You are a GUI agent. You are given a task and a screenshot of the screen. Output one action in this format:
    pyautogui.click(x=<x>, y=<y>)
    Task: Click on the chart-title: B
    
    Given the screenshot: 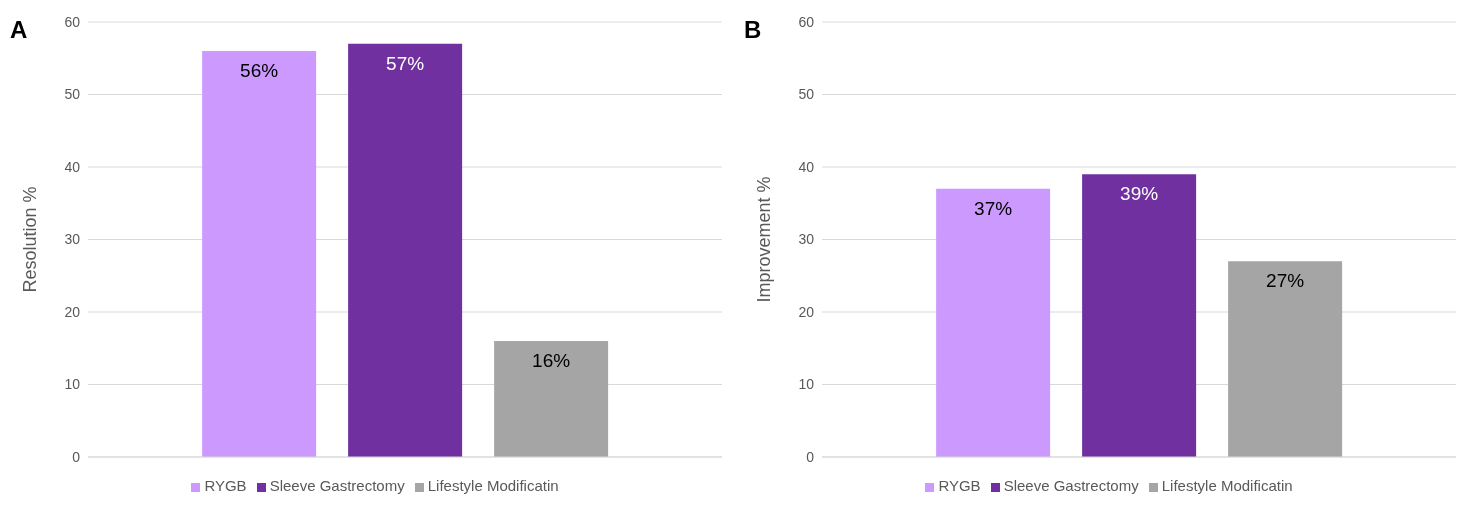 What is the action you would take?
    pyautogui.click(x=753, y=30)
    